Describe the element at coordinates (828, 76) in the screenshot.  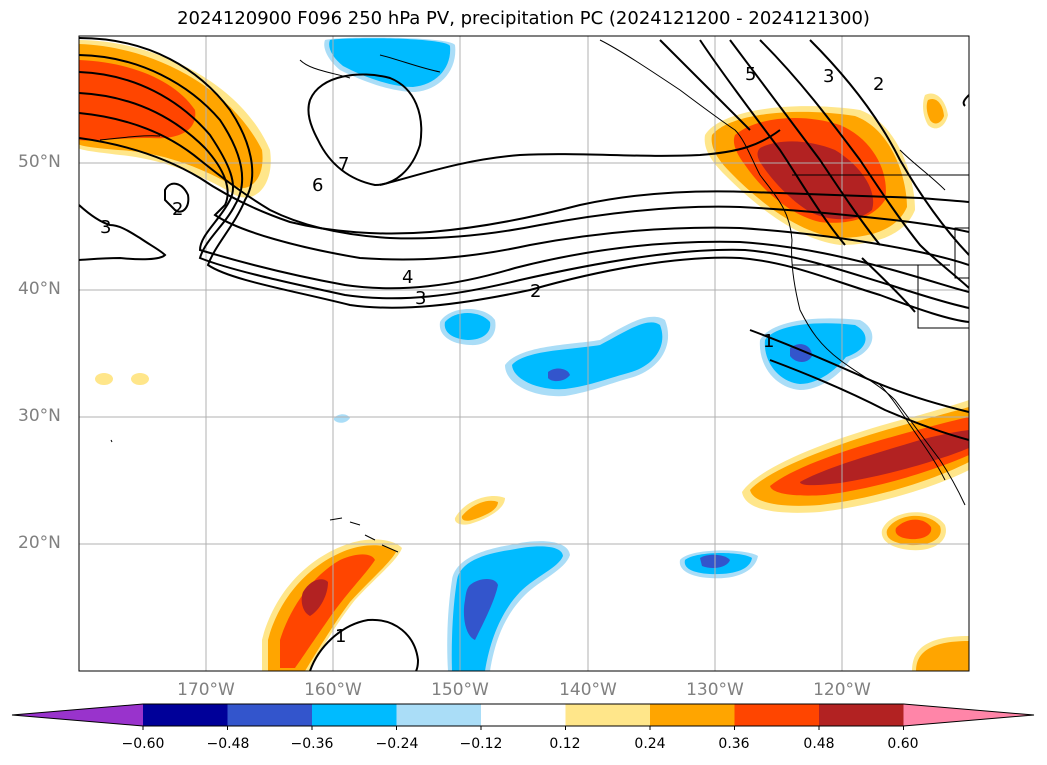
I see `contour-label-3c: 3` at that location.